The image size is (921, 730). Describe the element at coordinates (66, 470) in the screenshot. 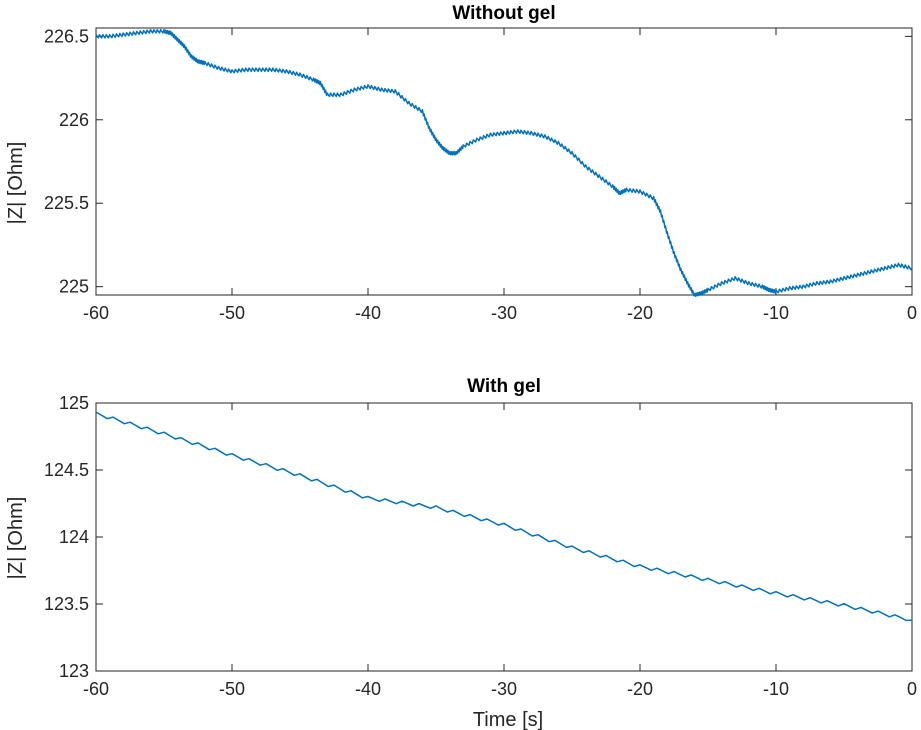

I see `y-tick-label: 124.5` at that location.